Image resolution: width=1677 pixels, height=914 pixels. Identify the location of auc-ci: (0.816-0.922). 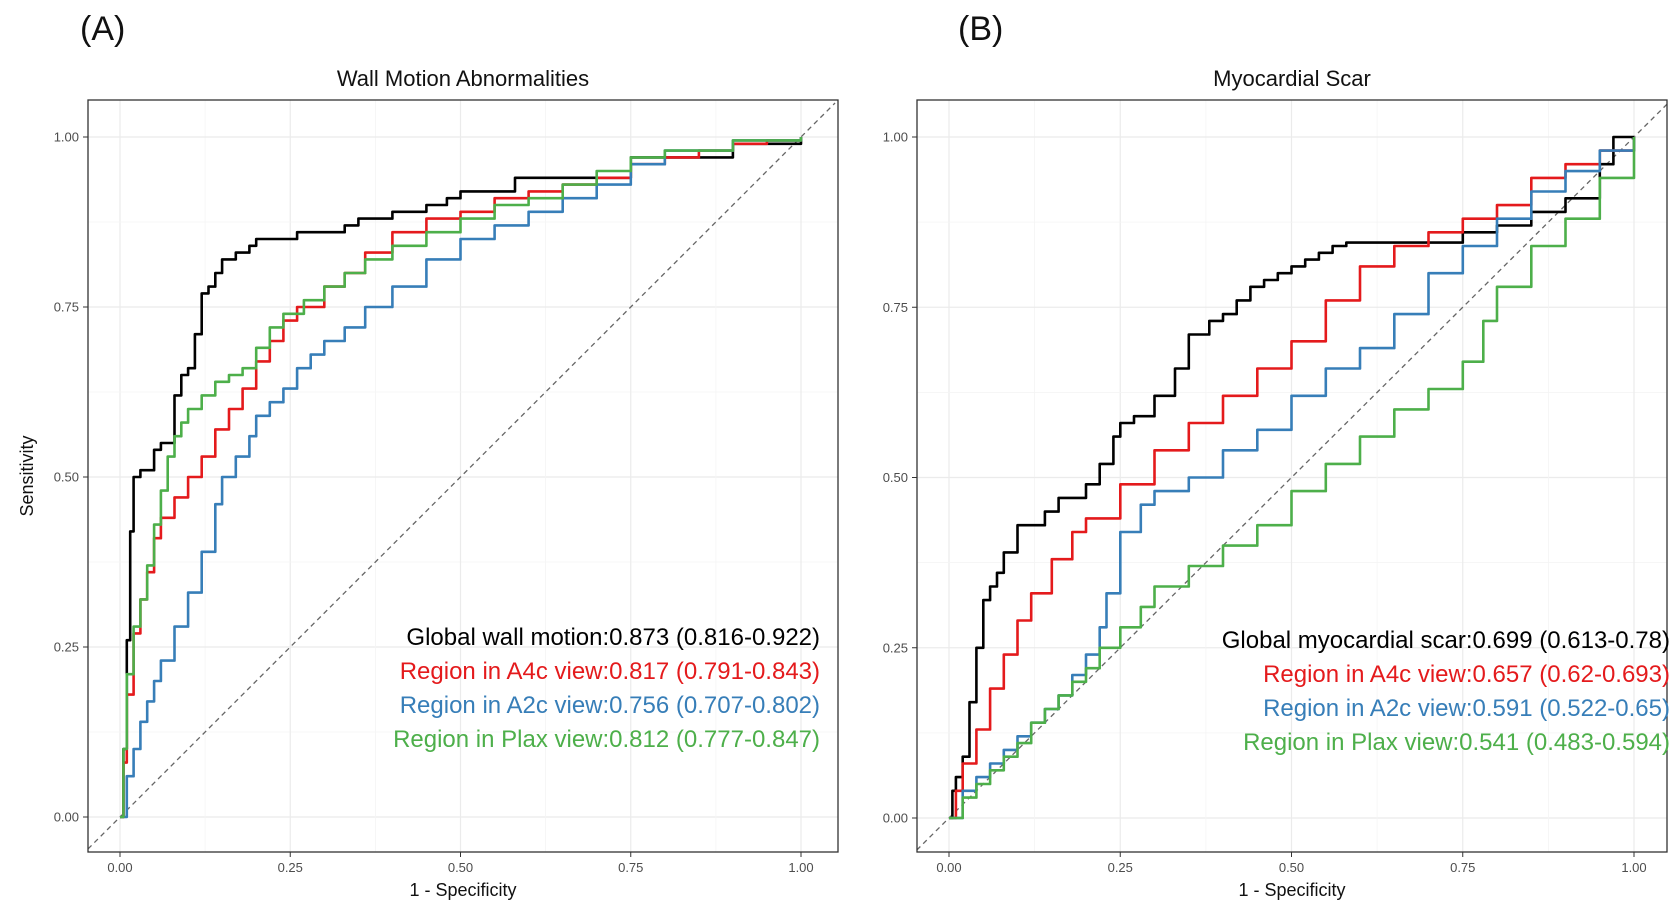
(748, 637).